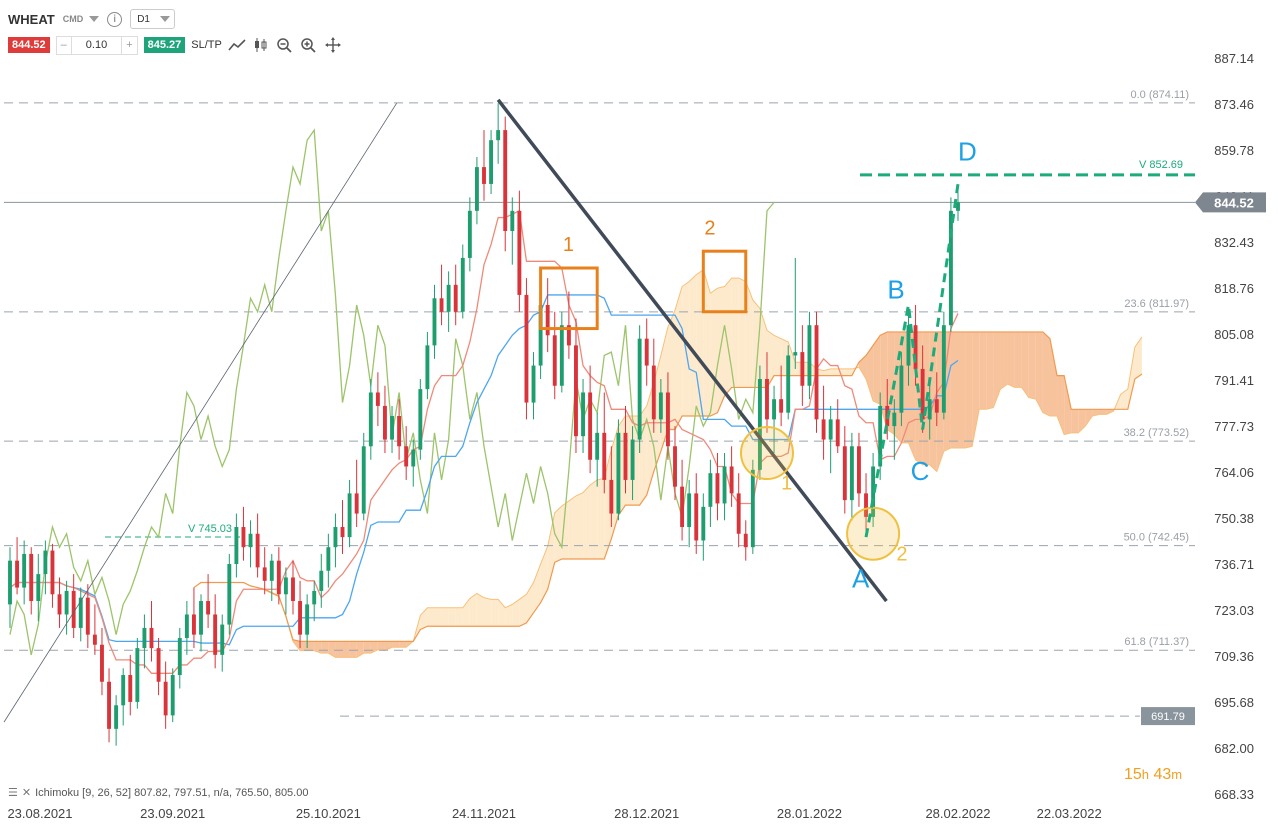  What do you see at coordinates (1161, 165) in the screenshot?
I see `target-label: V 852.69` at bounding box center [1161, 165].